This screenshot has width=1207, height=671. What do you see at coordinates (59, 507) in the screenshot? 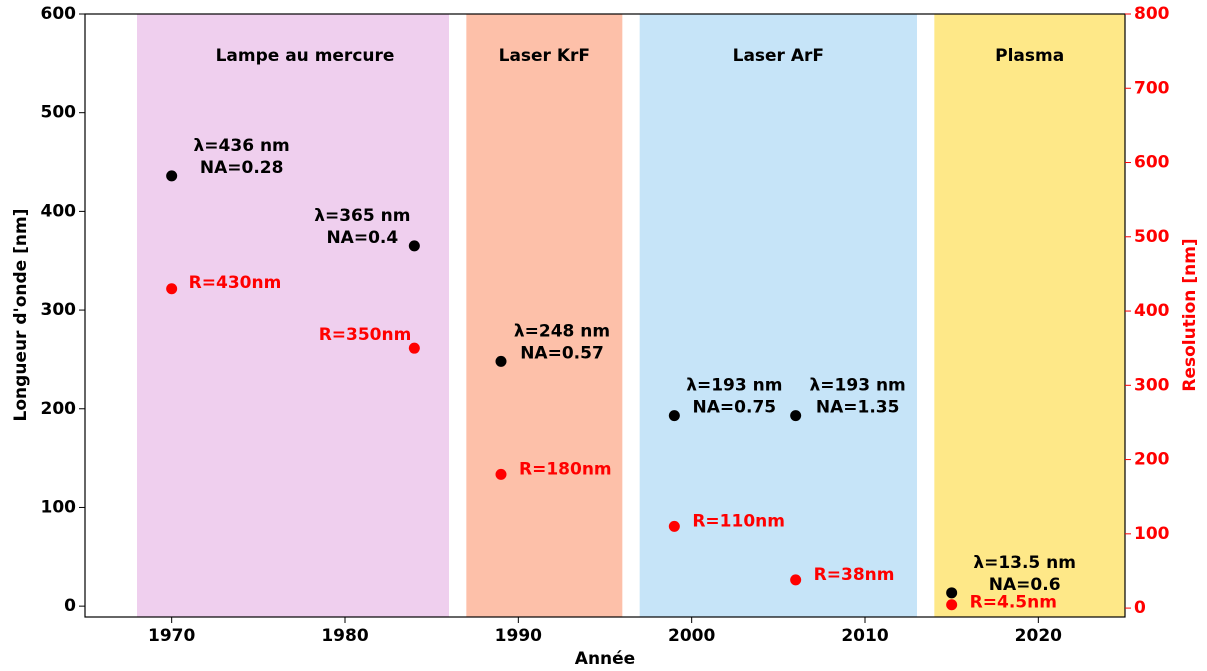
I see `y-tick-label: 100` at bounding box center [59, 507].